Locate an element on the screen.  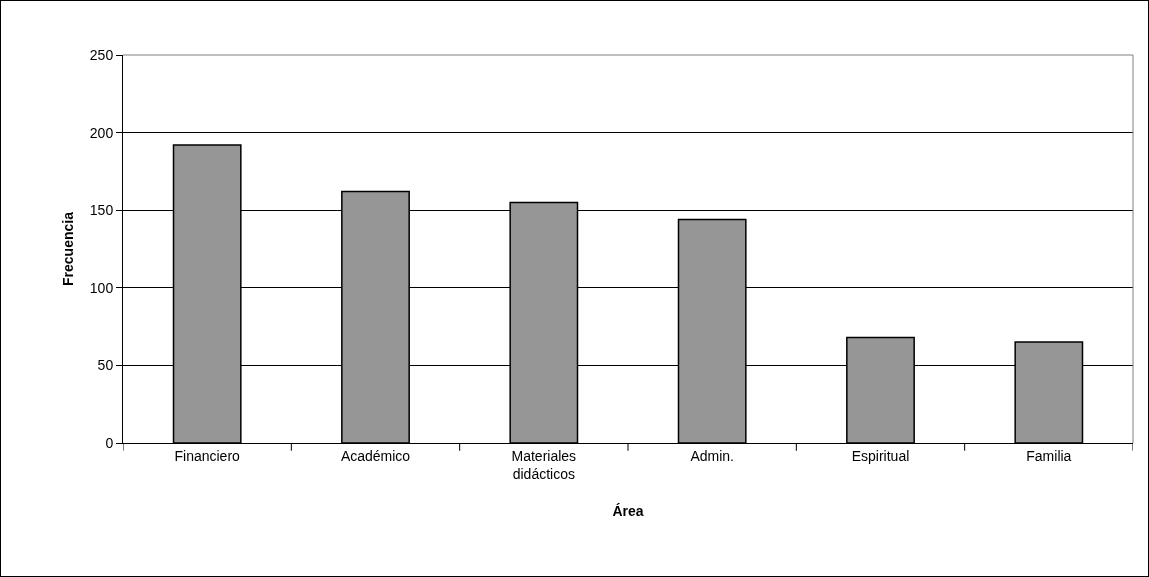
x-tick-label: Familia is located at coordinates (1049, 455).